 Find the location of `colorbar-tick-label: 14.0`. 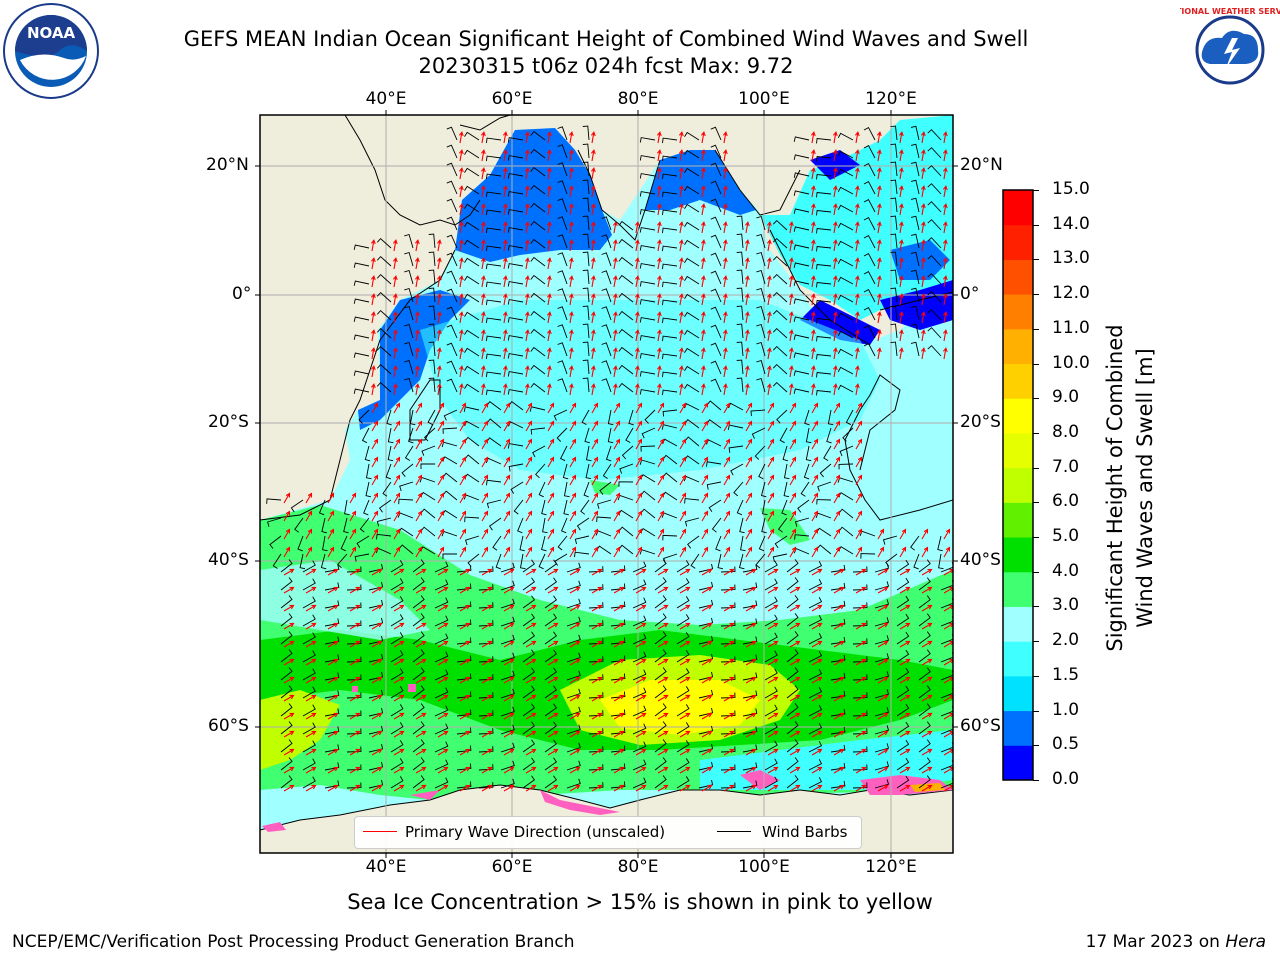

colorbar-tick-label: 14.0 is located at coordinates (1071, 223).